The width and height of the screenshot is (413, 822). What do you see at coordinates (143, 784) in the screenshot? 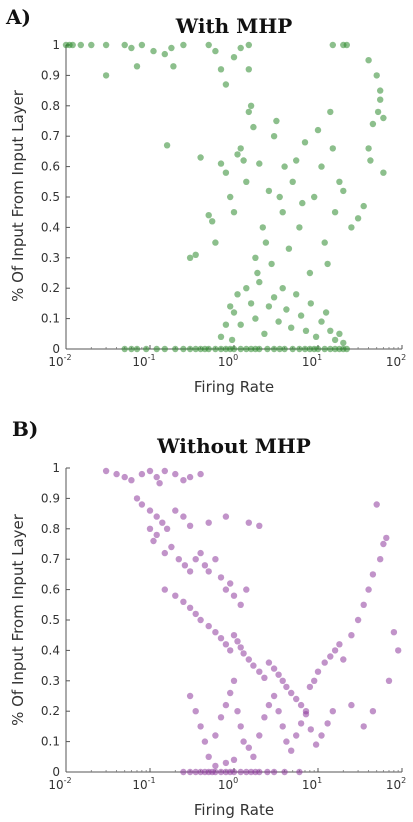
I see `panel-b-x-tick-label: 10-1` at bounding box center [143, 784].